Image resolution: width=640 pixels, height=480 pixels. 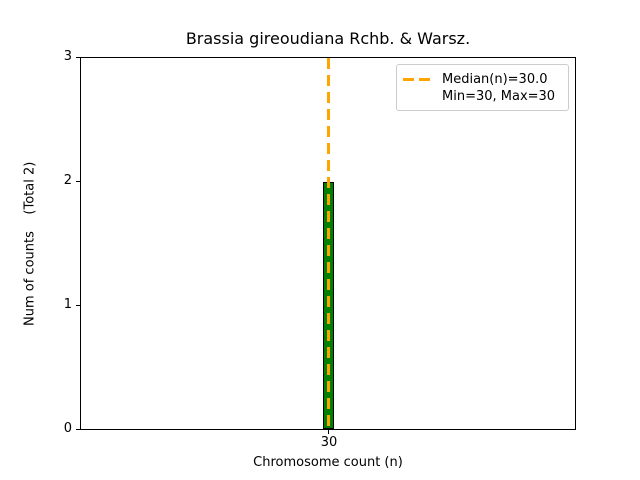 I want to click on median-line, so click(x=328, y=243).